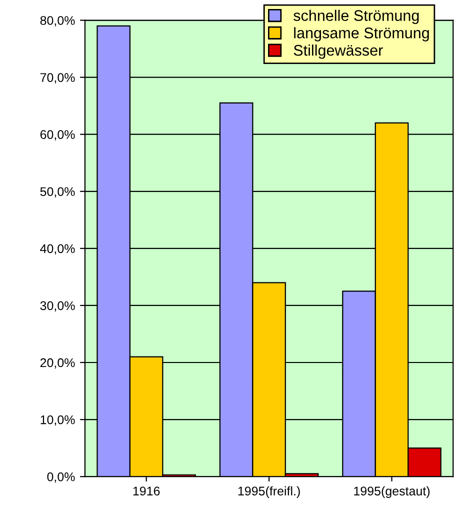  Describe the element at coordinates (61, 477) in the screenshot. I see `y-tick-label: 0,0%` at that location.